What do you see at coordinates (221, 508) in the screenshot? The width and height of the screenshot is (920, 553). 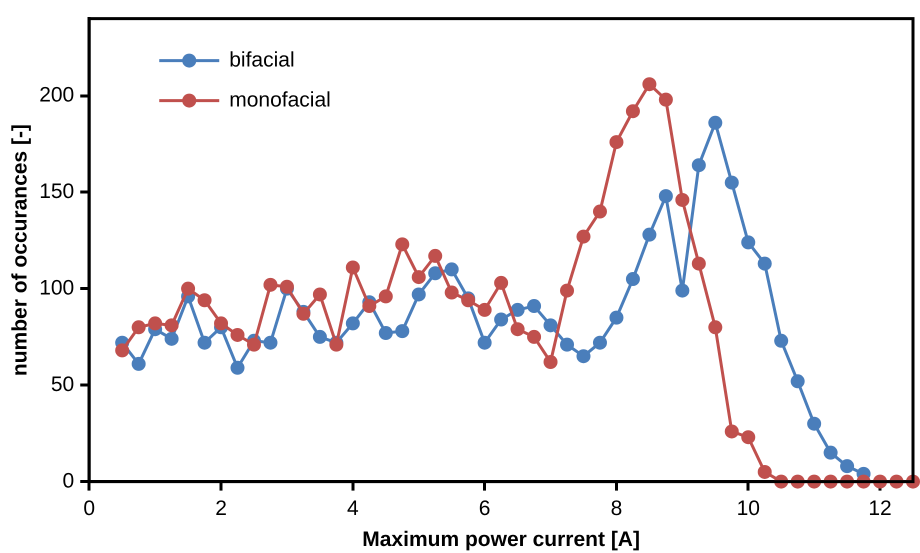 I see `x-tick-label: 2` at bounding box center [221, 508].